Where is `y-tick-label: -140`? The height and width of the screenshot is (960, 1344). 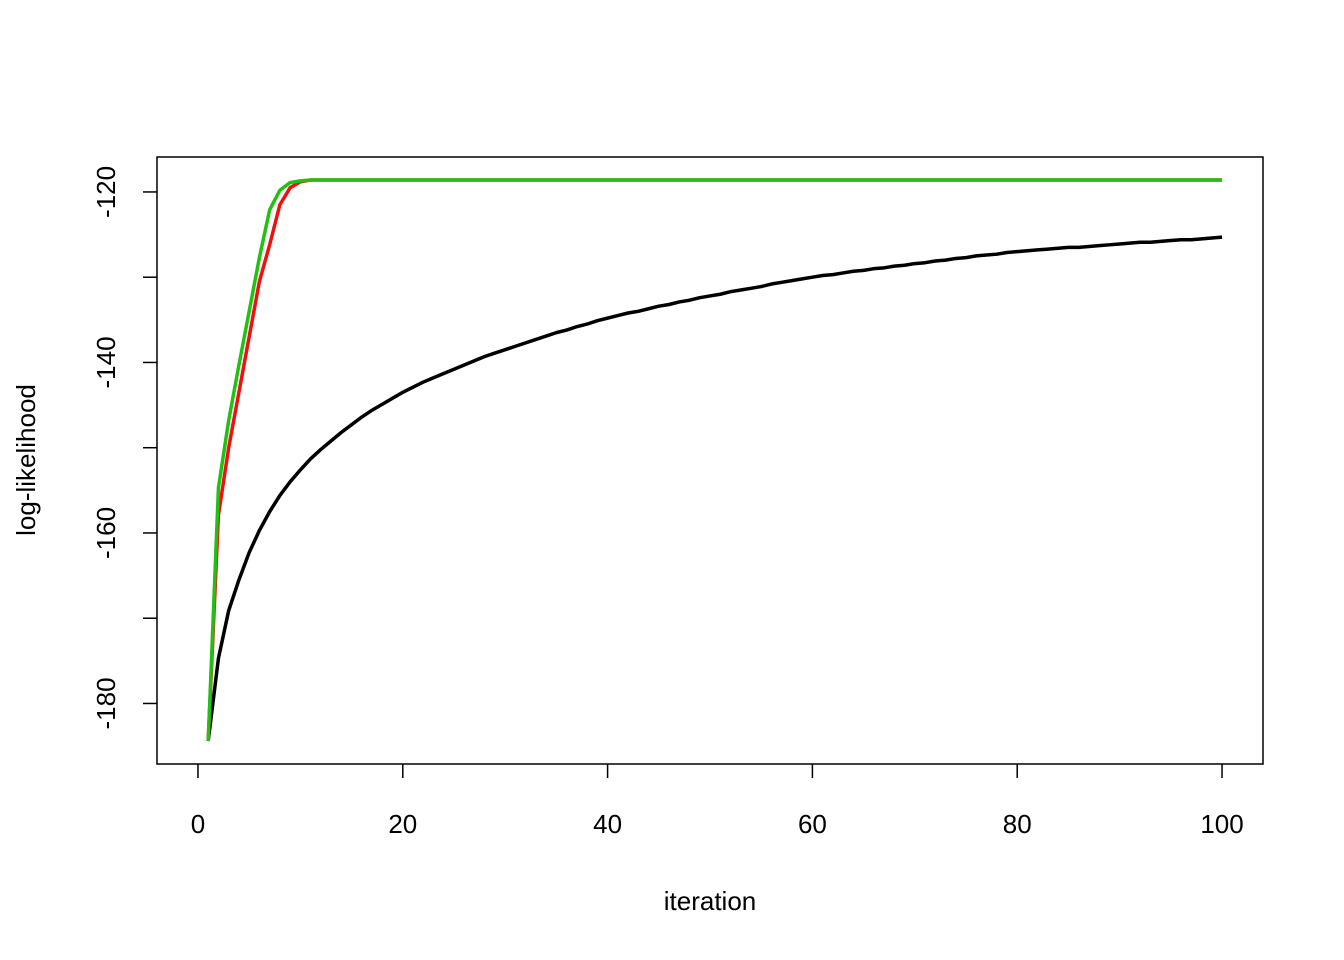
y-tick-label: -140 is located at coordinates (106, 362).